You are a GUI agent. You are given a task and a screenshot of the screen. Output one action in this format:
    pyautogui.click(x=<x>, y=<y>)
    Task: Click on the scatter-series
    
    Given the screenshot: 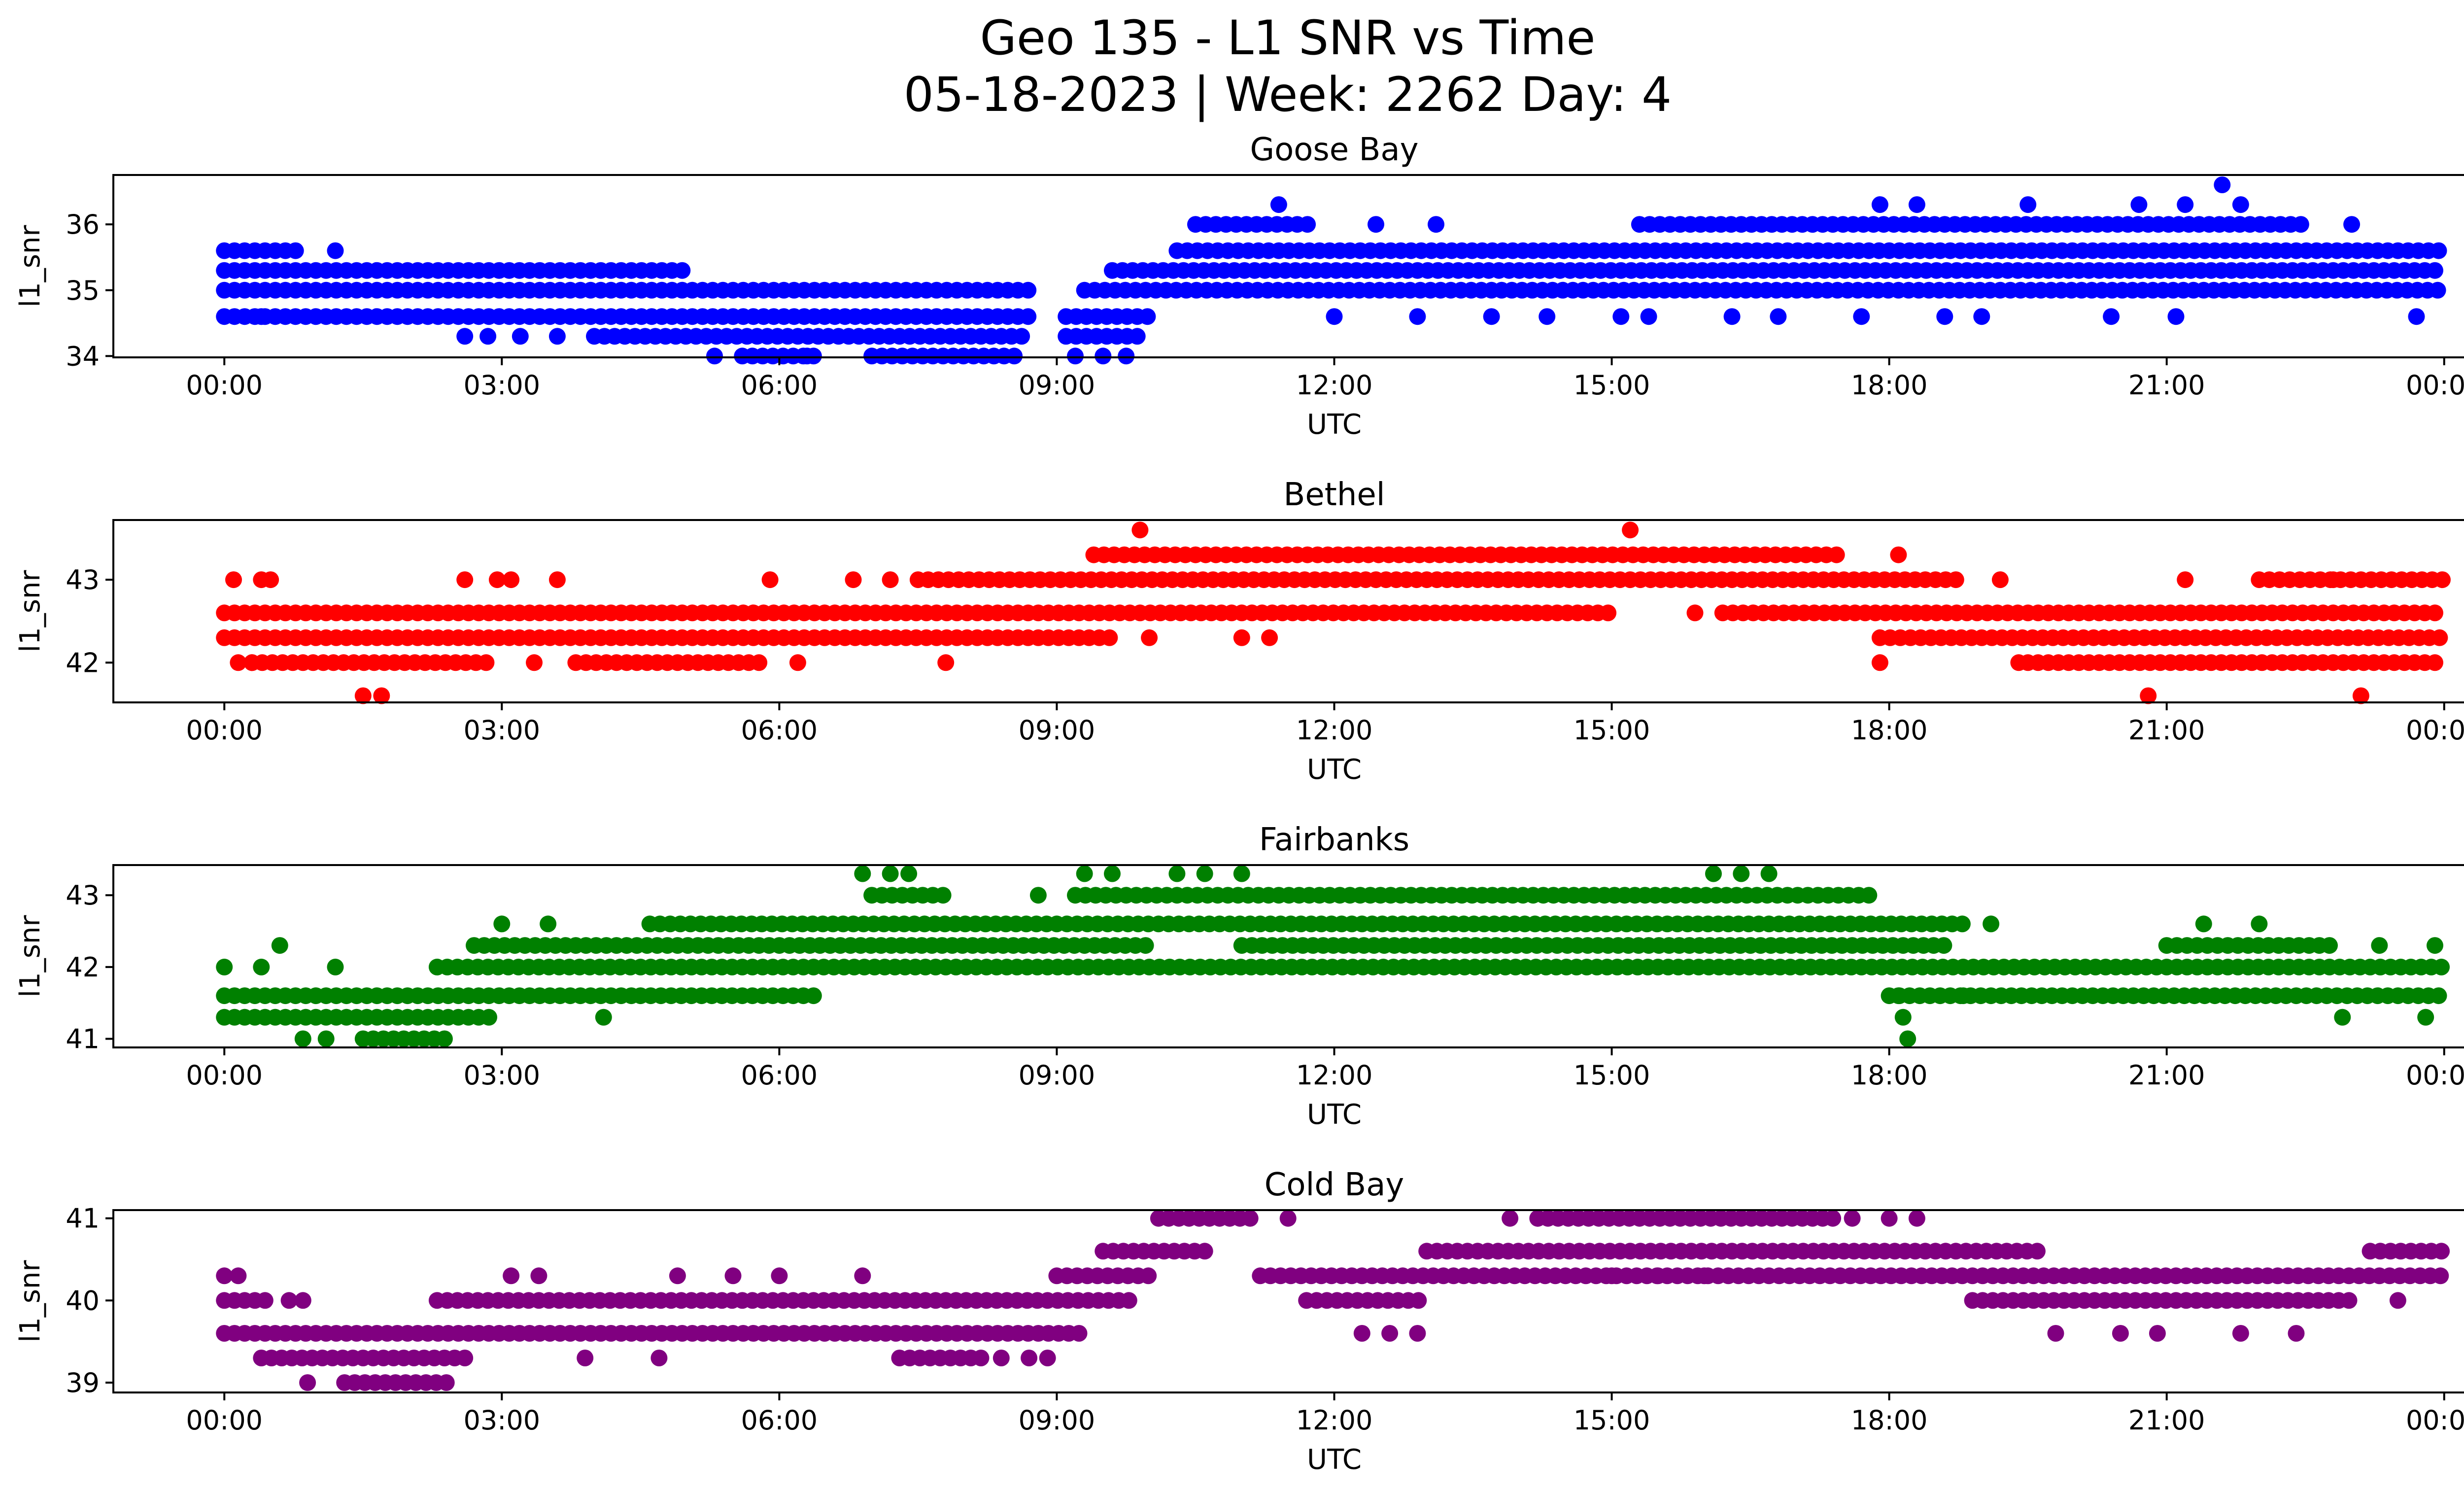 What is the action you would take?
    pyautogui.click(x=1331, y=270)
    